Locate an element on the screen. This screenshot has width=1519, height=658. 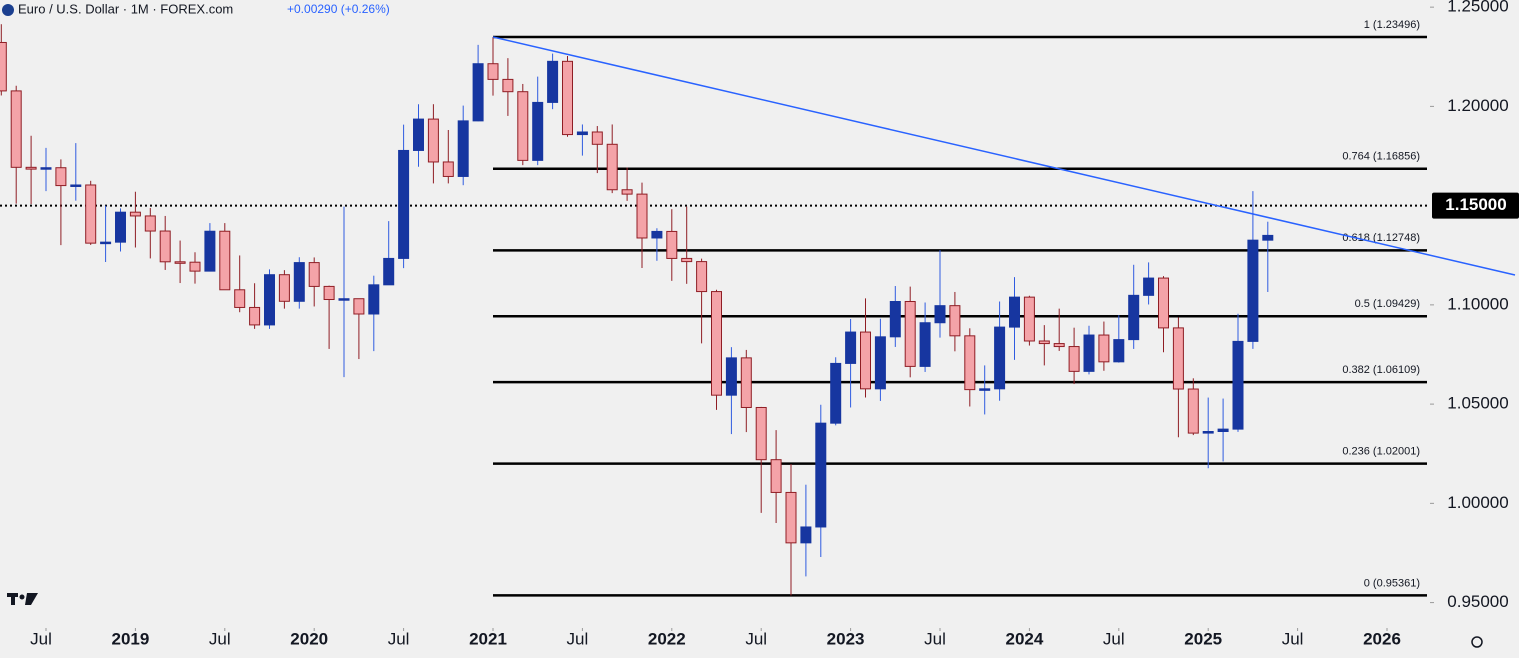
fib-label: 1 (1.23496) is located at coordinates (1392, 25).